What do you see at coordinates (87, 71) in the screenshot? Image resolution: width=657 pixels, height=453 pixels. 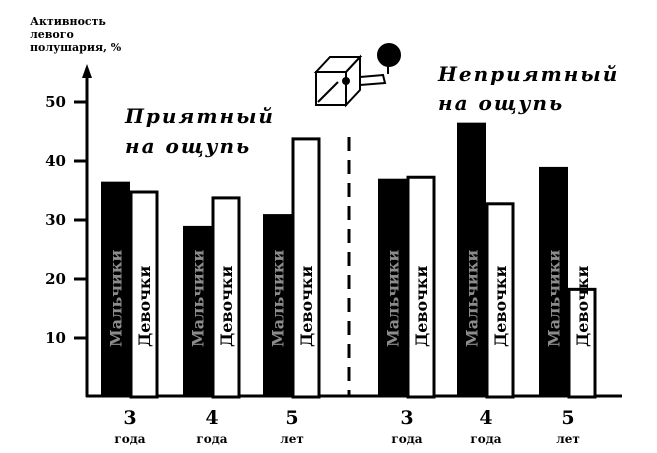 I see `y-axis-arrow-icon` at bounding box center [87, 71].